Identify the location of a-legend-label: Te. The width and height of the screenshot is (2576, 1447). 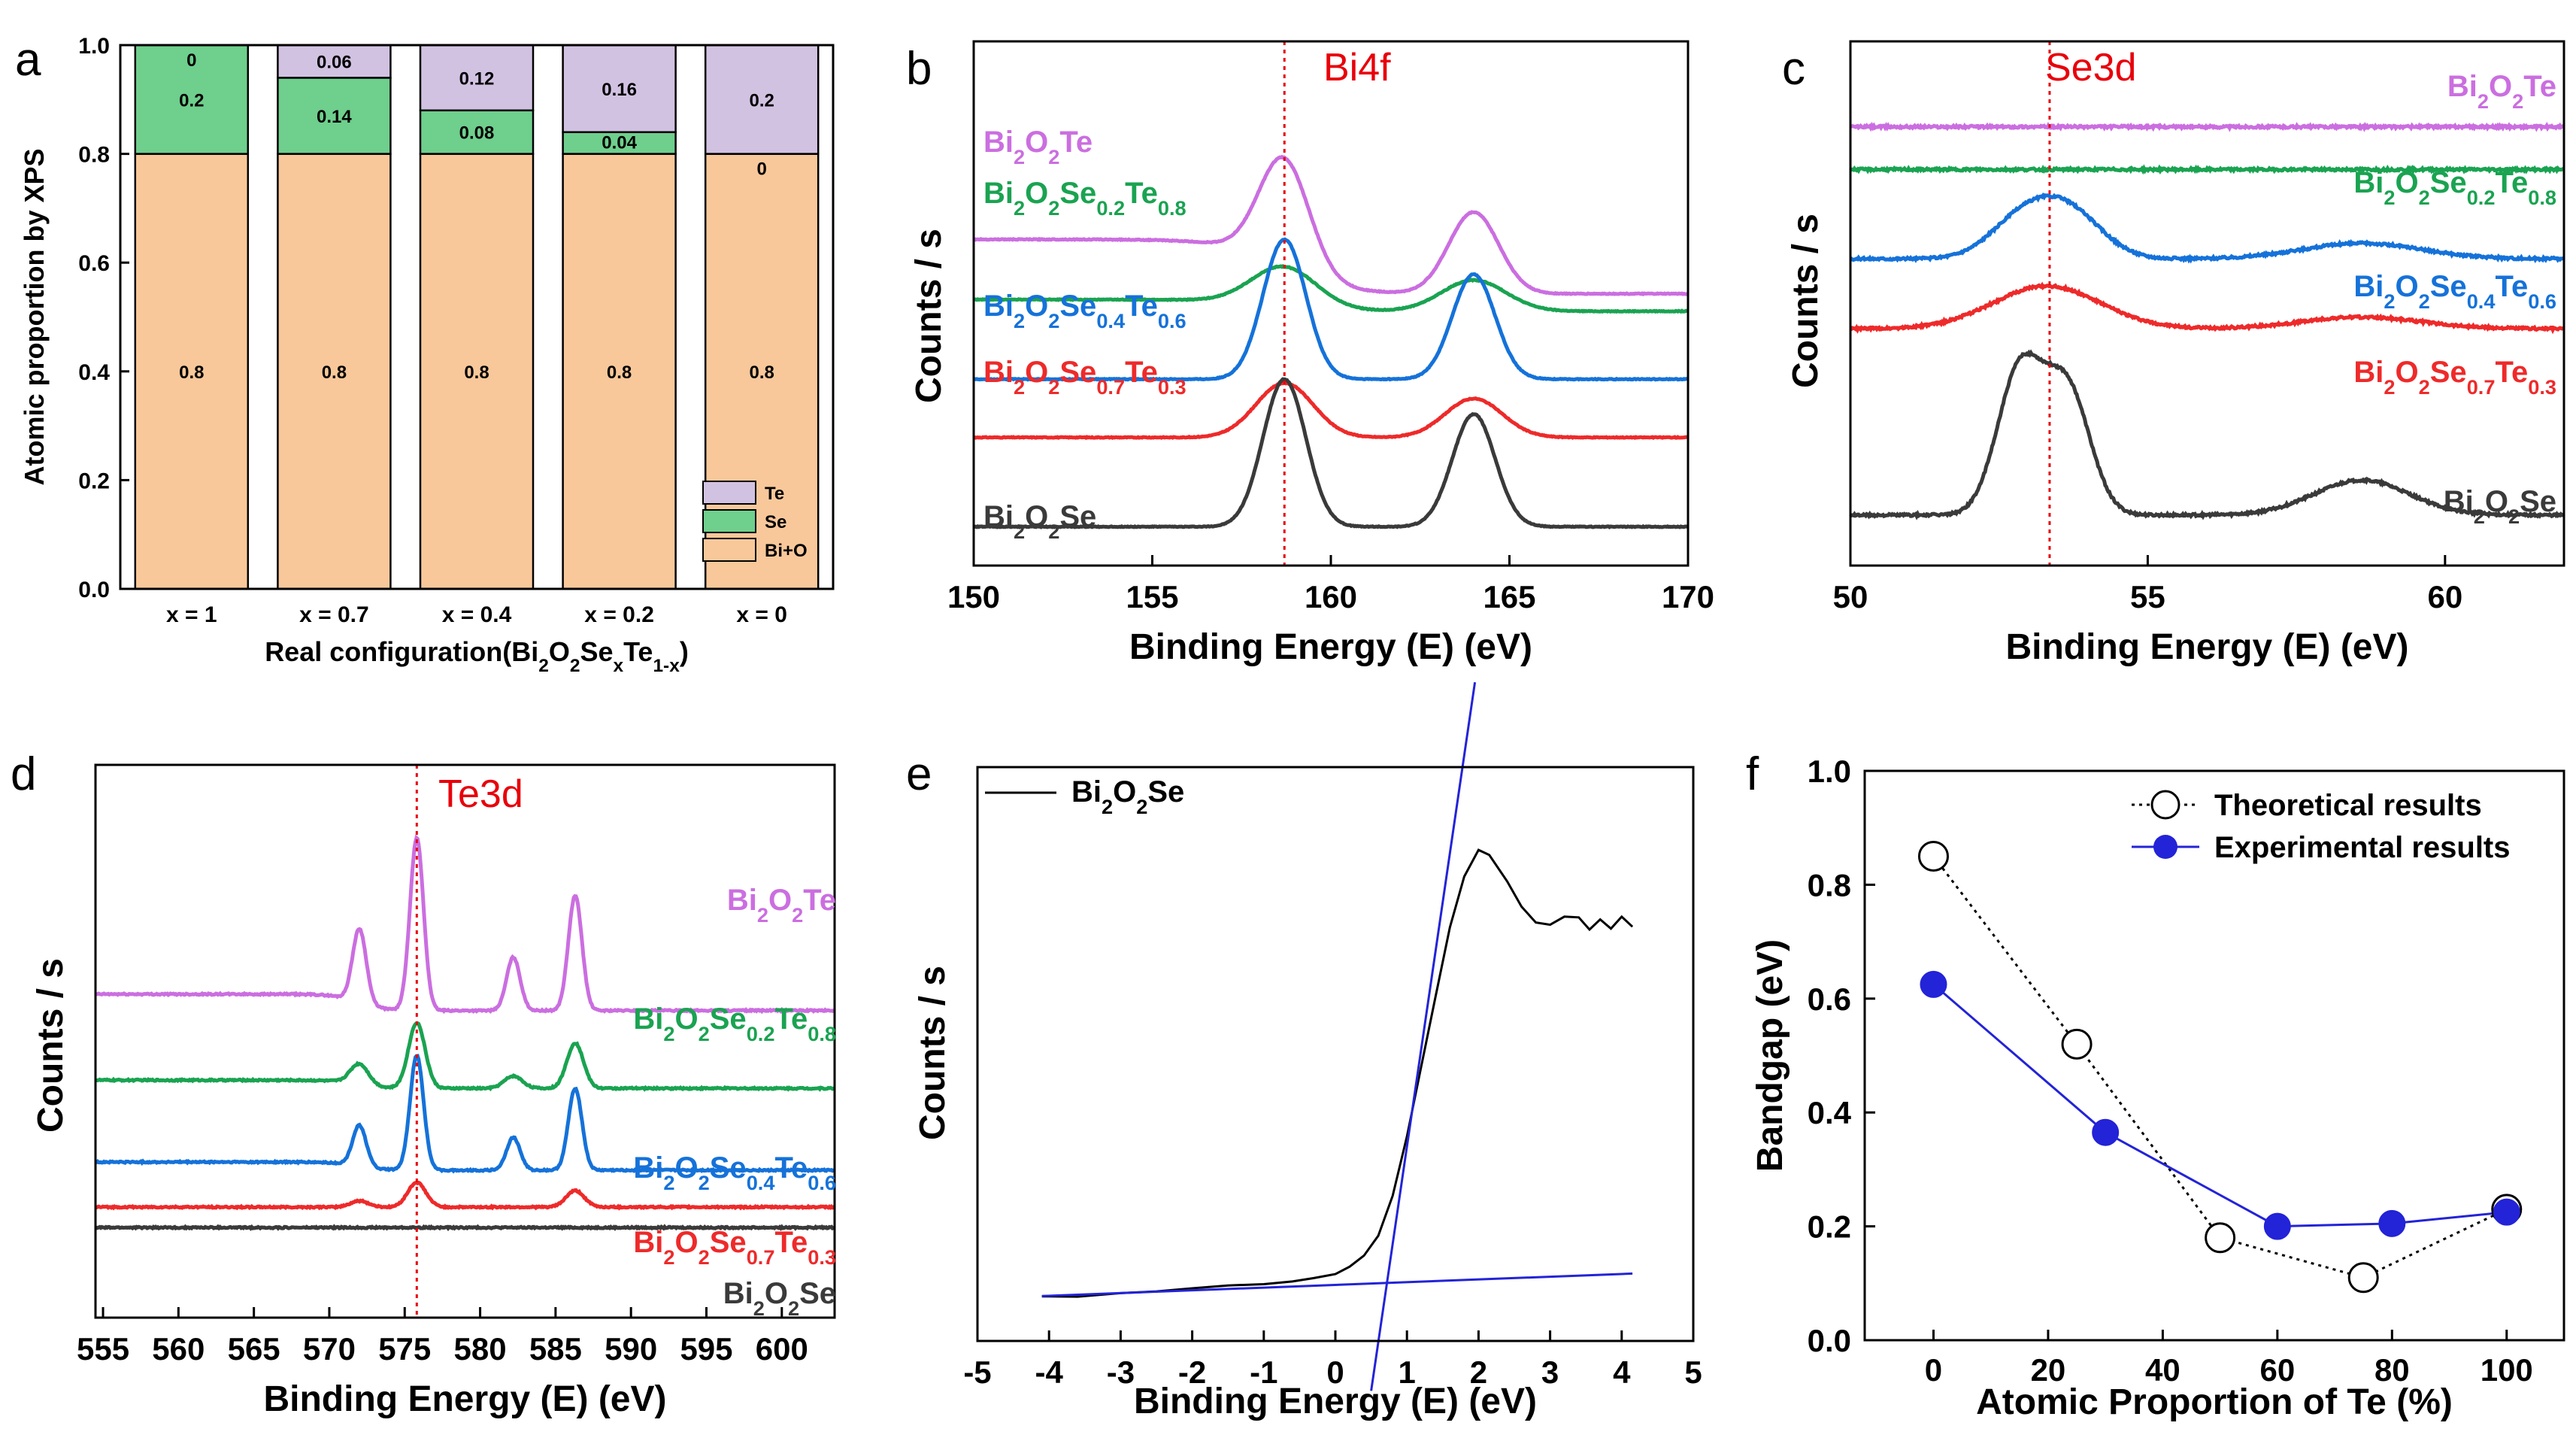
(774, 494).